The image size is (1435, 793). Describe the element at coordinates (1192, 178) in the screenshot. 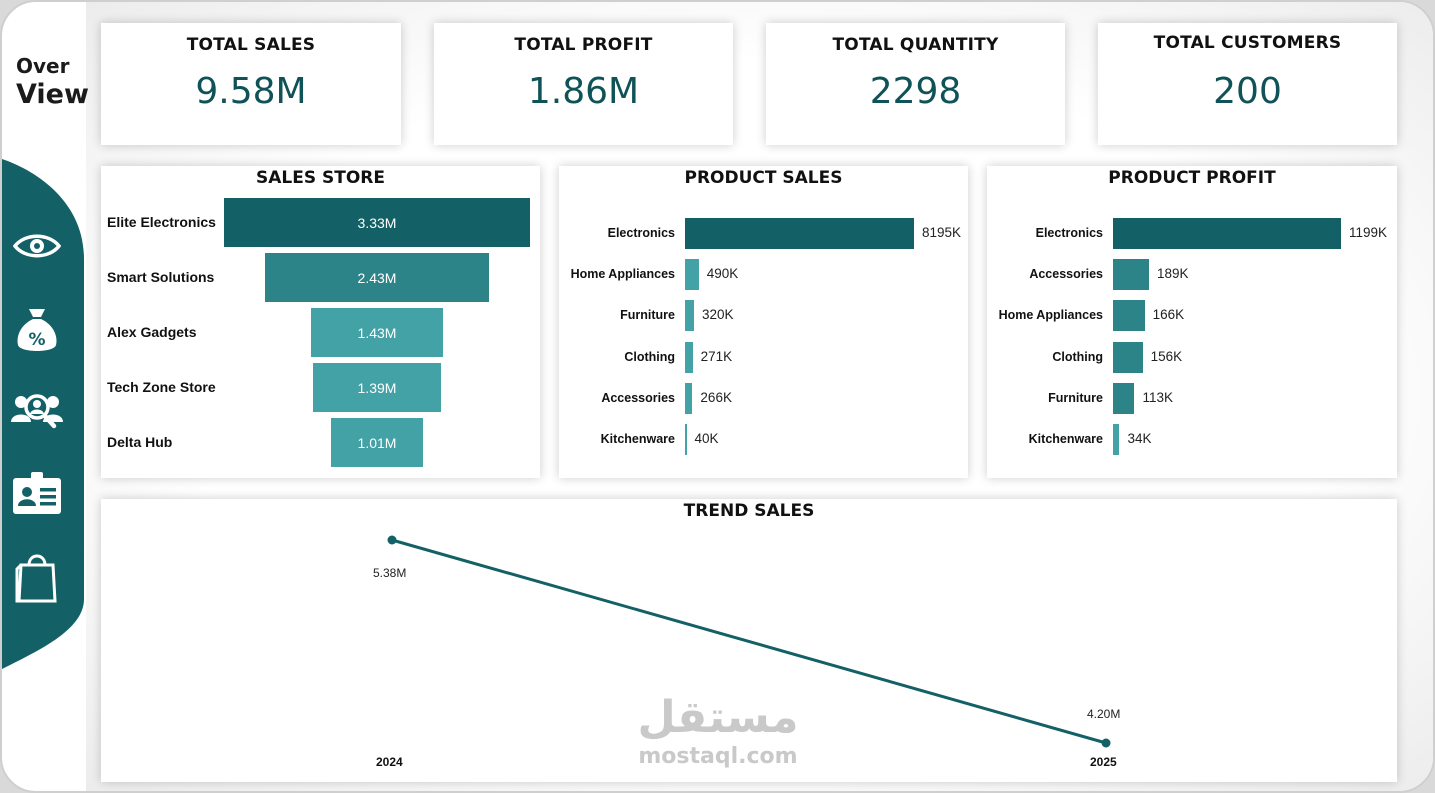

I see `product-profit-title: PRODUCT PROFIT` at that location.